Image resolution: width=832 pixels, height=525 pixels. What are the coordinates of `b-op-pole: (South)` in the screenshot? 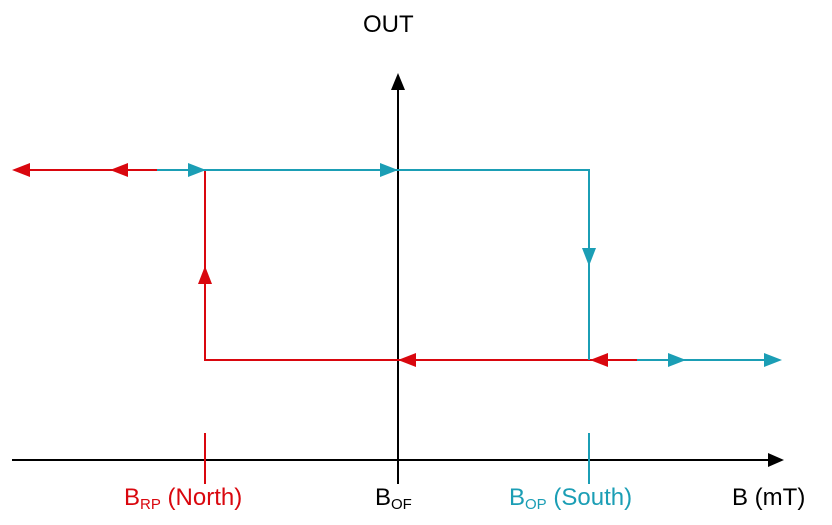 It's located at (589, 497).